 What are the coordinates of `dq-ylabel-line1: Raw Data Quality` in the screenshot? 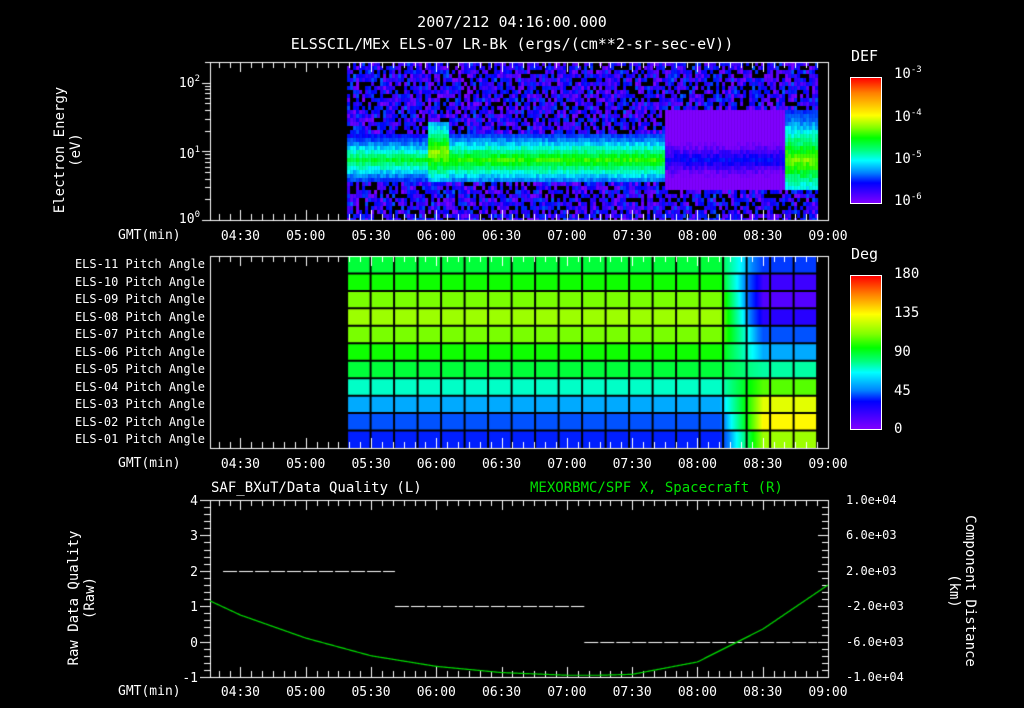 It's located at (74, 598).